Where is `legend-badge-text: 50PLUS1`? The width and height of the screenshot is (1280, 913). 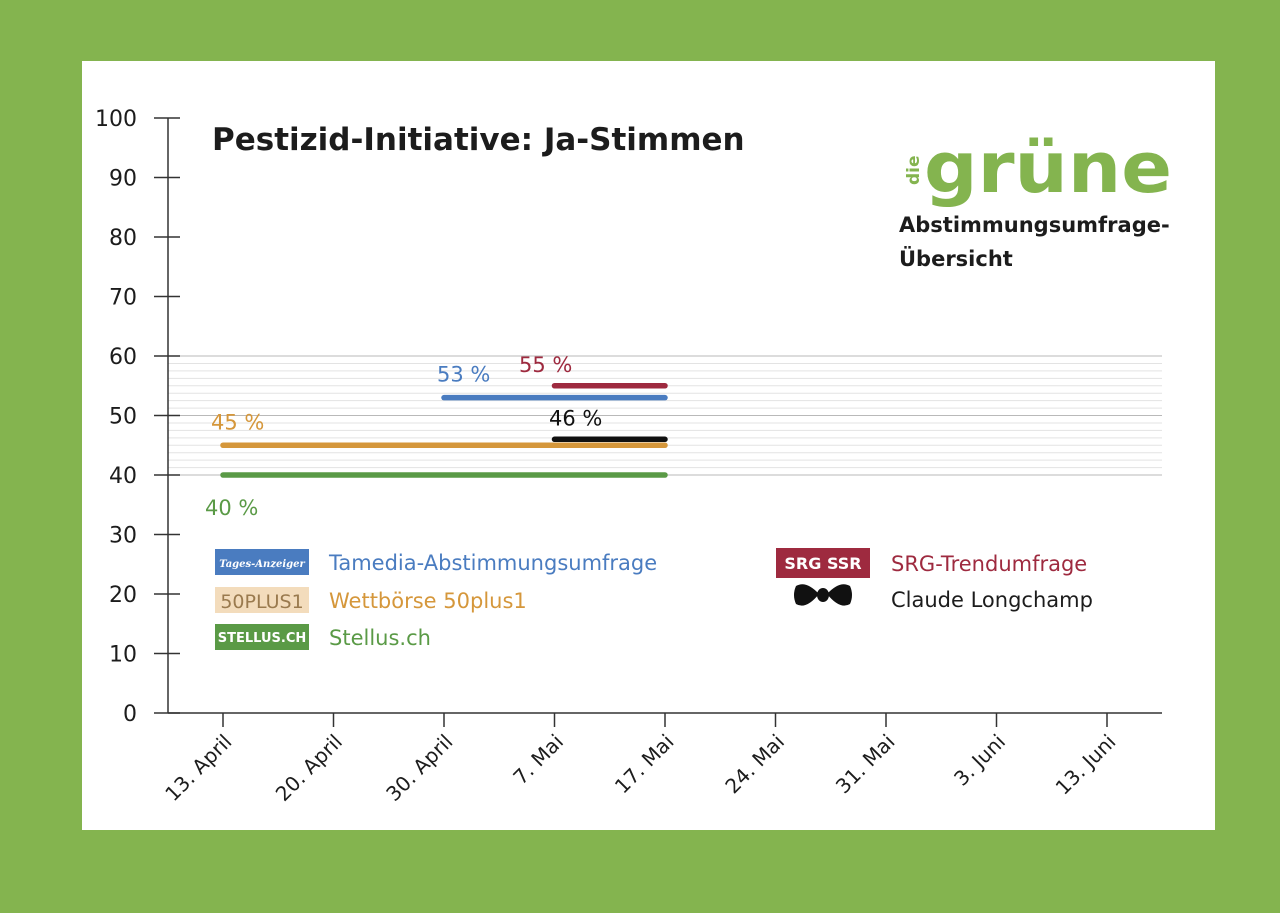
legend-badge-text: 50PLUS1 is located at coordinates (261, 602).